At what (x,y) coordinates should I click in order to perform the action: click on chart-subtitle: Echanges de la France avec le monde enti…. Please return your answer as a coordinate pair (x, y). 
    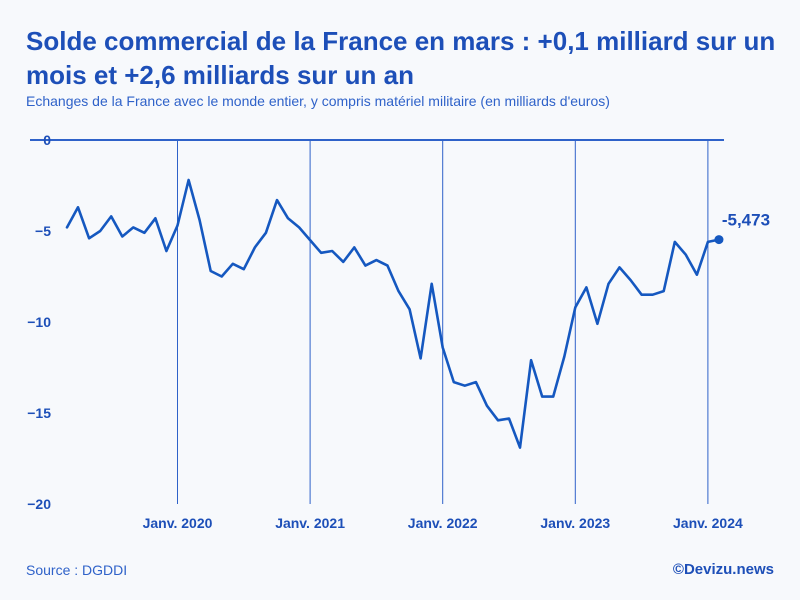
    Looking at the image, I should click on (318, 101).